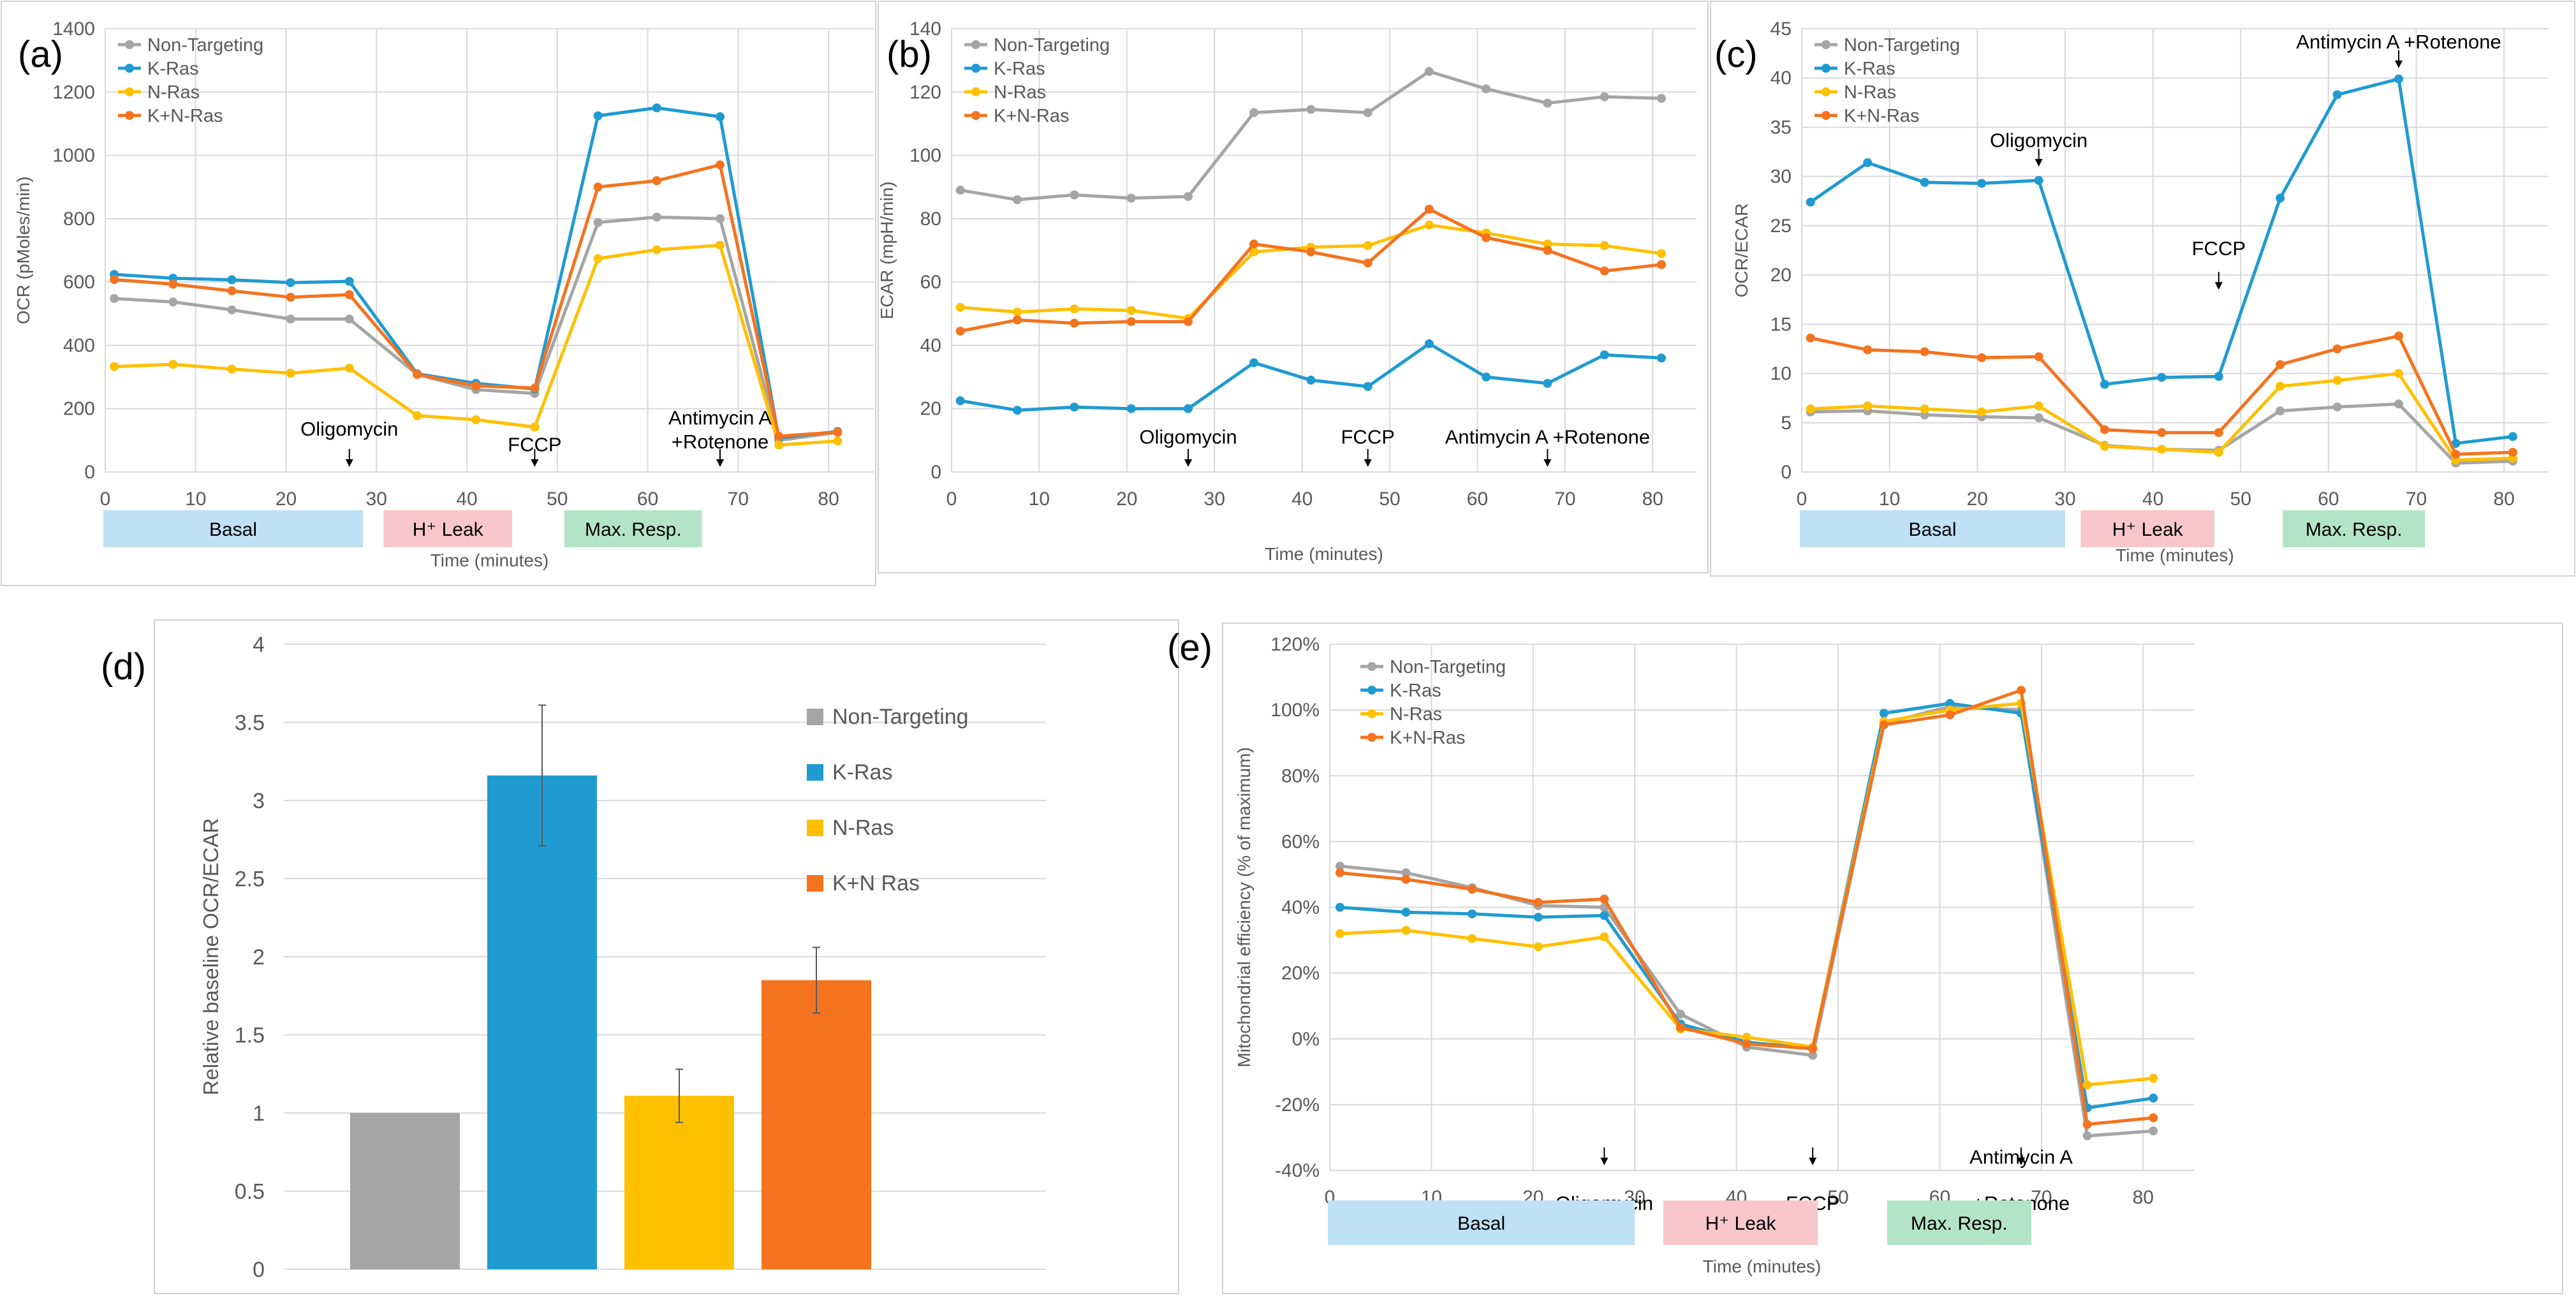 The image size is (2576, 1312). I want to click on y-tick-label: -40%, so click(1297, 1170).